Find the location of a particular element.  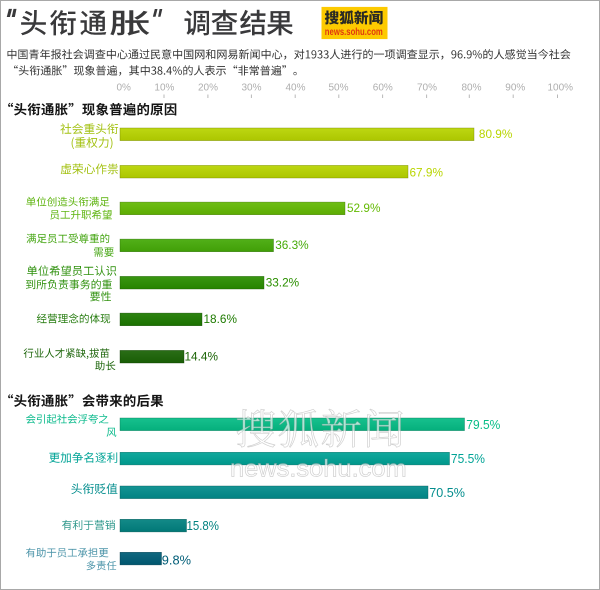

svg-text: 70% is located at coordinates (427, 87).